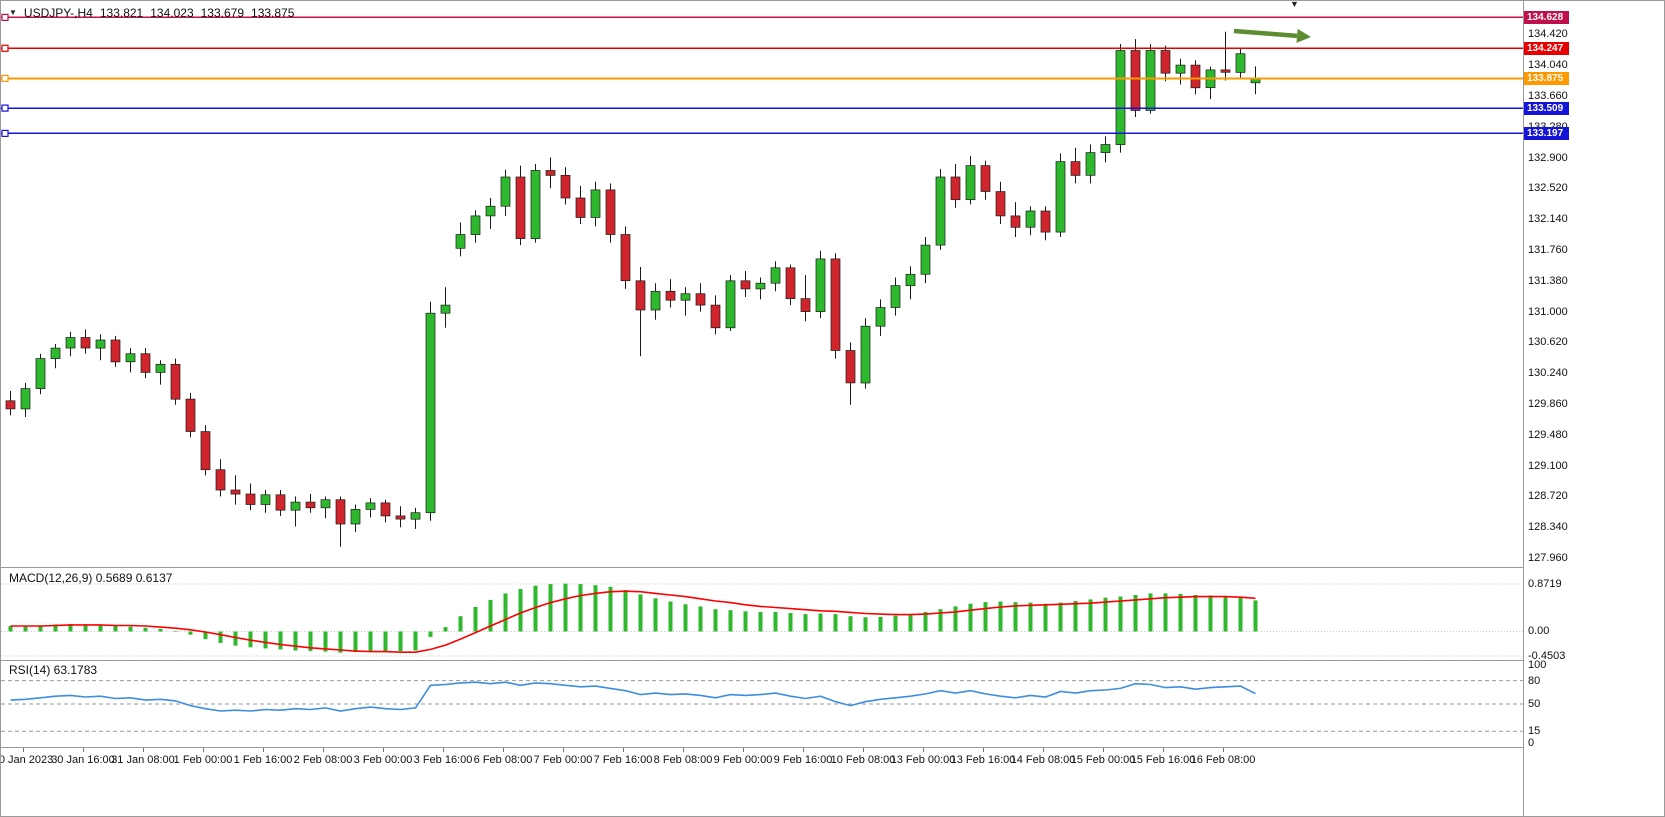  What do you see at coordinates (1548, 496) in the screenshot?
I see `price-tick-label: 128.720` at bounding box center [1548, 496].